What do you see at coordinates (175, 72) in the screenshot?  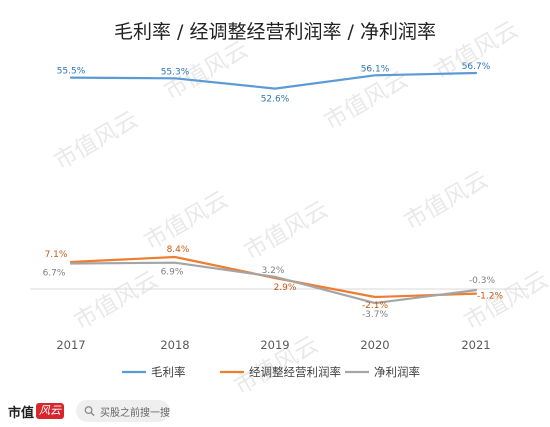 I see `data-label-gross-margin: 55.3%` at bounding box center [175, 72].